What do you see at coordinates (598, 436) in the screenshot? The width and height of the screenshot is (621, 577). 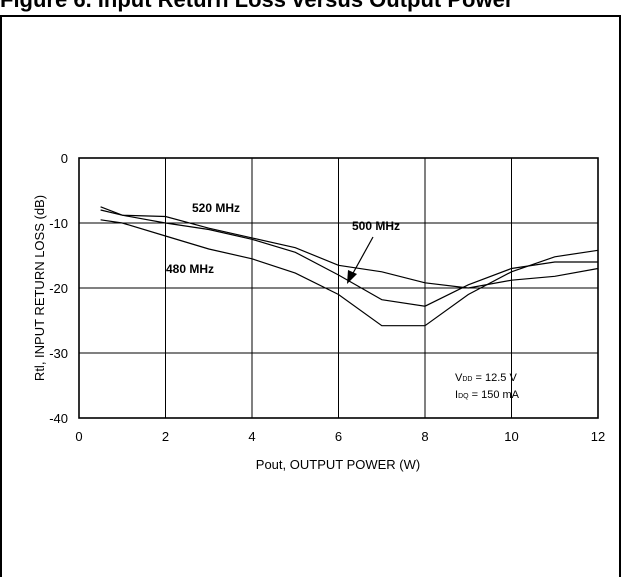 I see `x-tick-label: 12` at bounding box center [598, 436].